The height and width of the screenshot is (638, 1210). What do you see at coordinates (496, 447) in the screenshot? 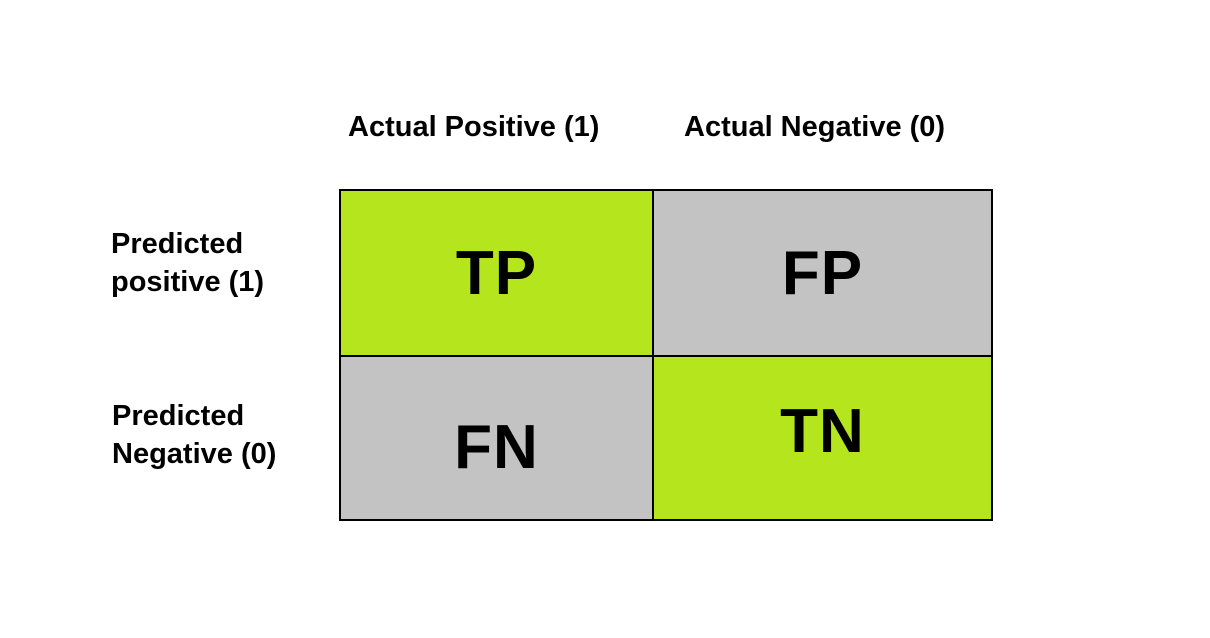
I see `cell-label: FN` at bounding box center [496, 447].